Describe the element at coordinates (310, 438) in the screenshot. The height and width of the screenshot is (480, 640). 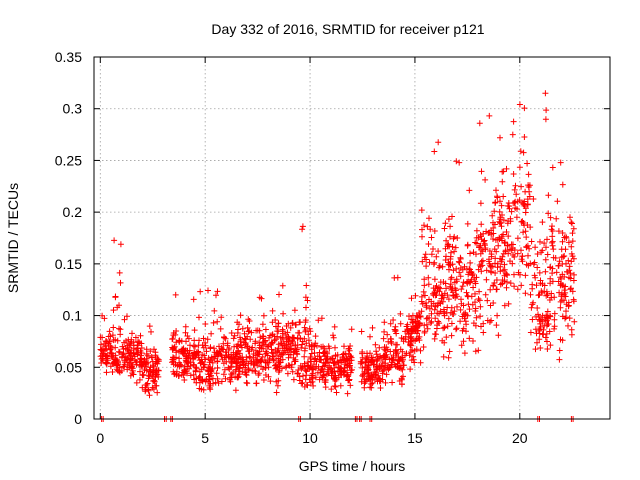
I see `x-tick-label: 10` at that location.